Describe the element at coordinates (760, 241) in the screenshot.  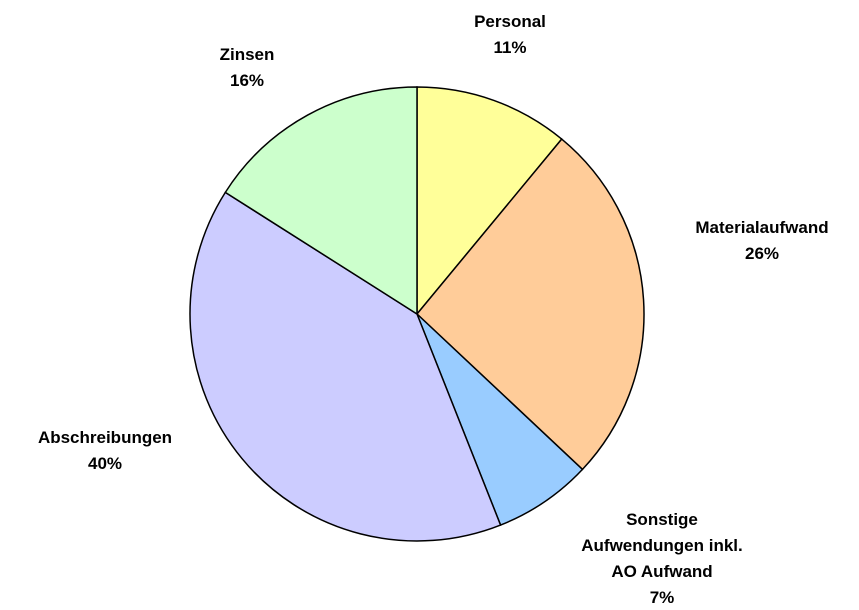
I see `slice-label: Materialaufwand 26%` at that location.